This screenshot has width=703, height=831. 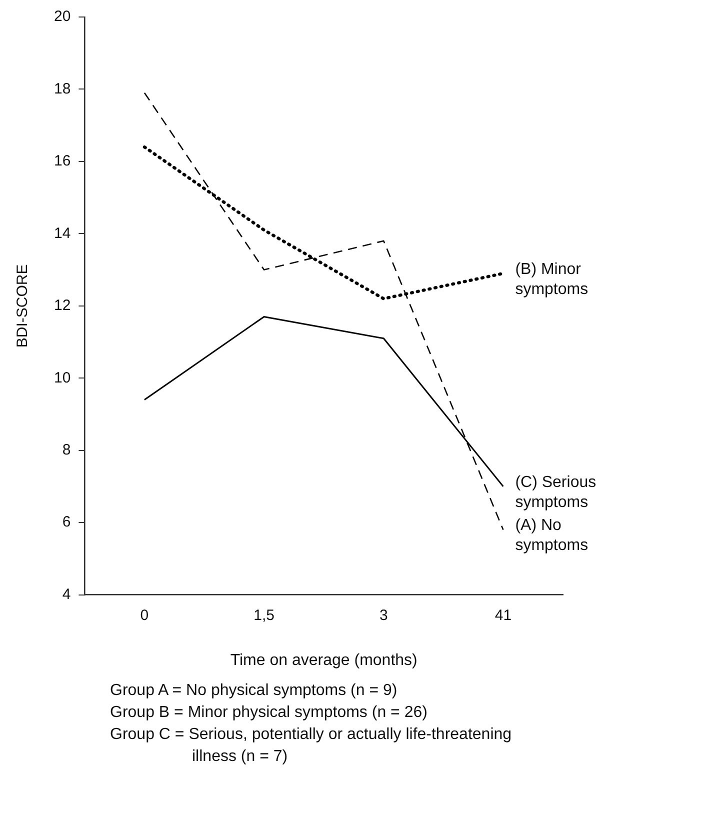 What do you see at coordinates (23, 306) in the screenshot?
I see `y-axis-title: BDI-SCORE` at bounding box center [23, 306].